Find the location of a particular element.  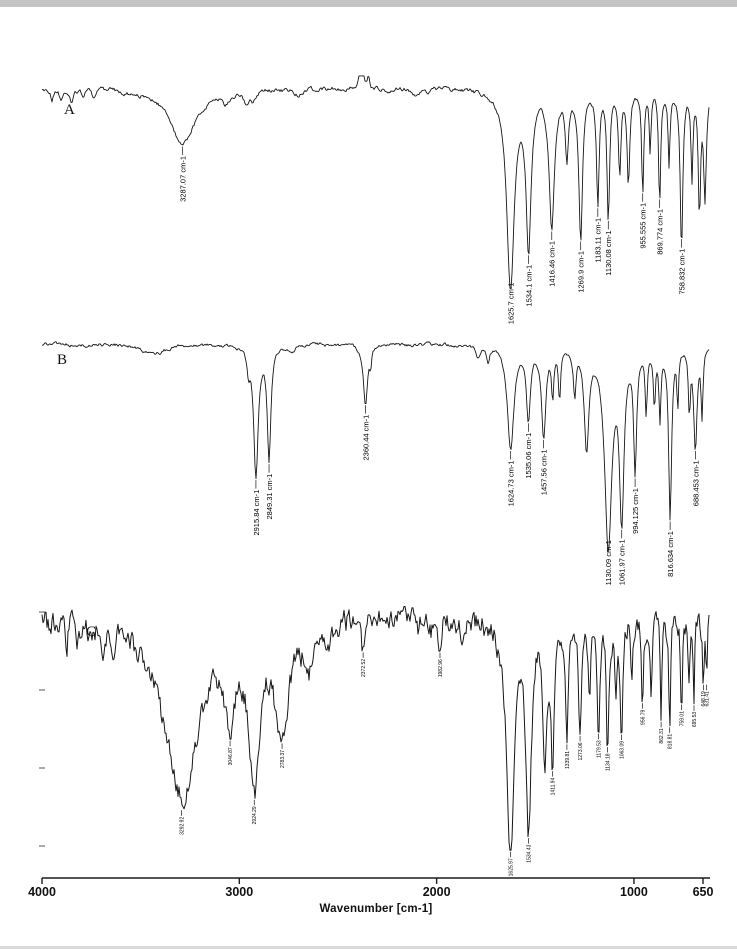

peak-annotation: 1179.53 is located at coordinates (599, 749).